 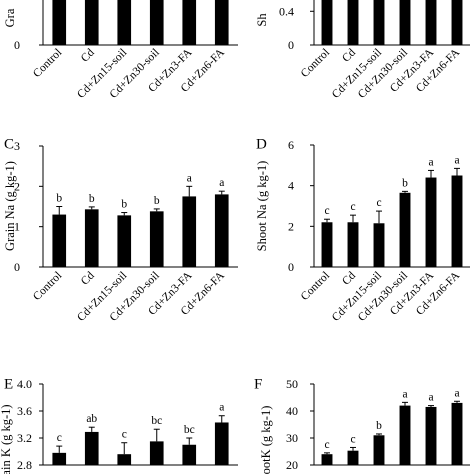 I want to click on significance-letter-6-6: a, so click(x=456, y=393).